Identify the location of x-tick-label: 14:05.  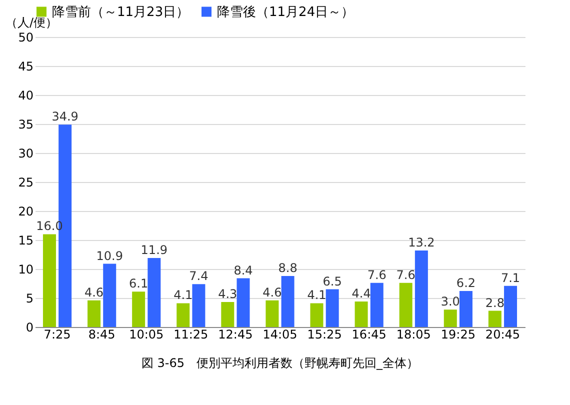
(280, 335).